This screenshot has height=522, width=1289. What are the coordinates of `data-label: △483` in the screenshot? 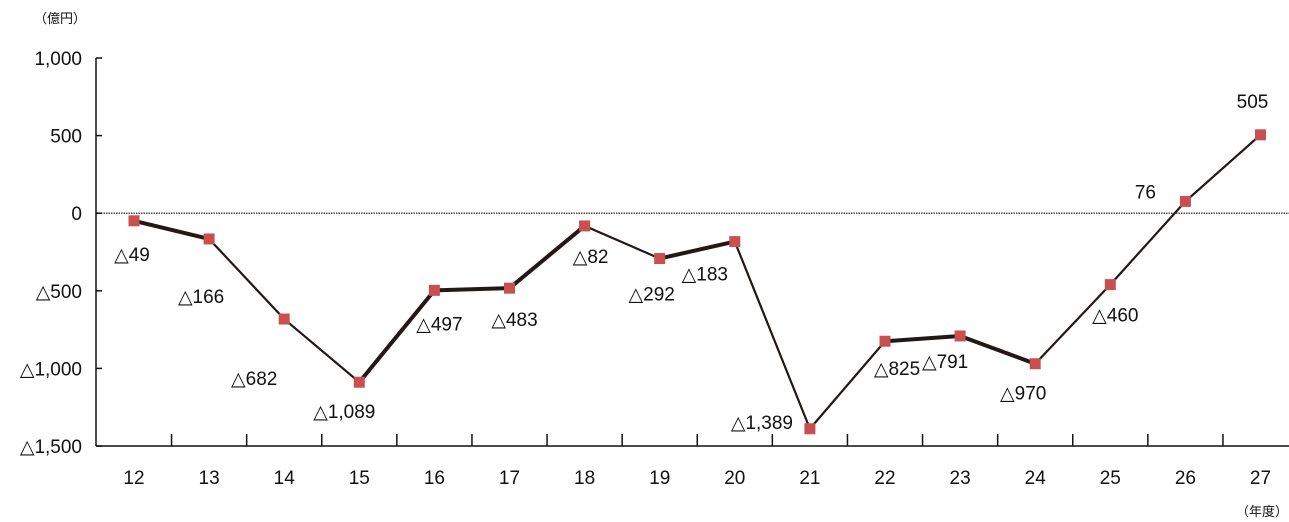 It's located at (514, 320).